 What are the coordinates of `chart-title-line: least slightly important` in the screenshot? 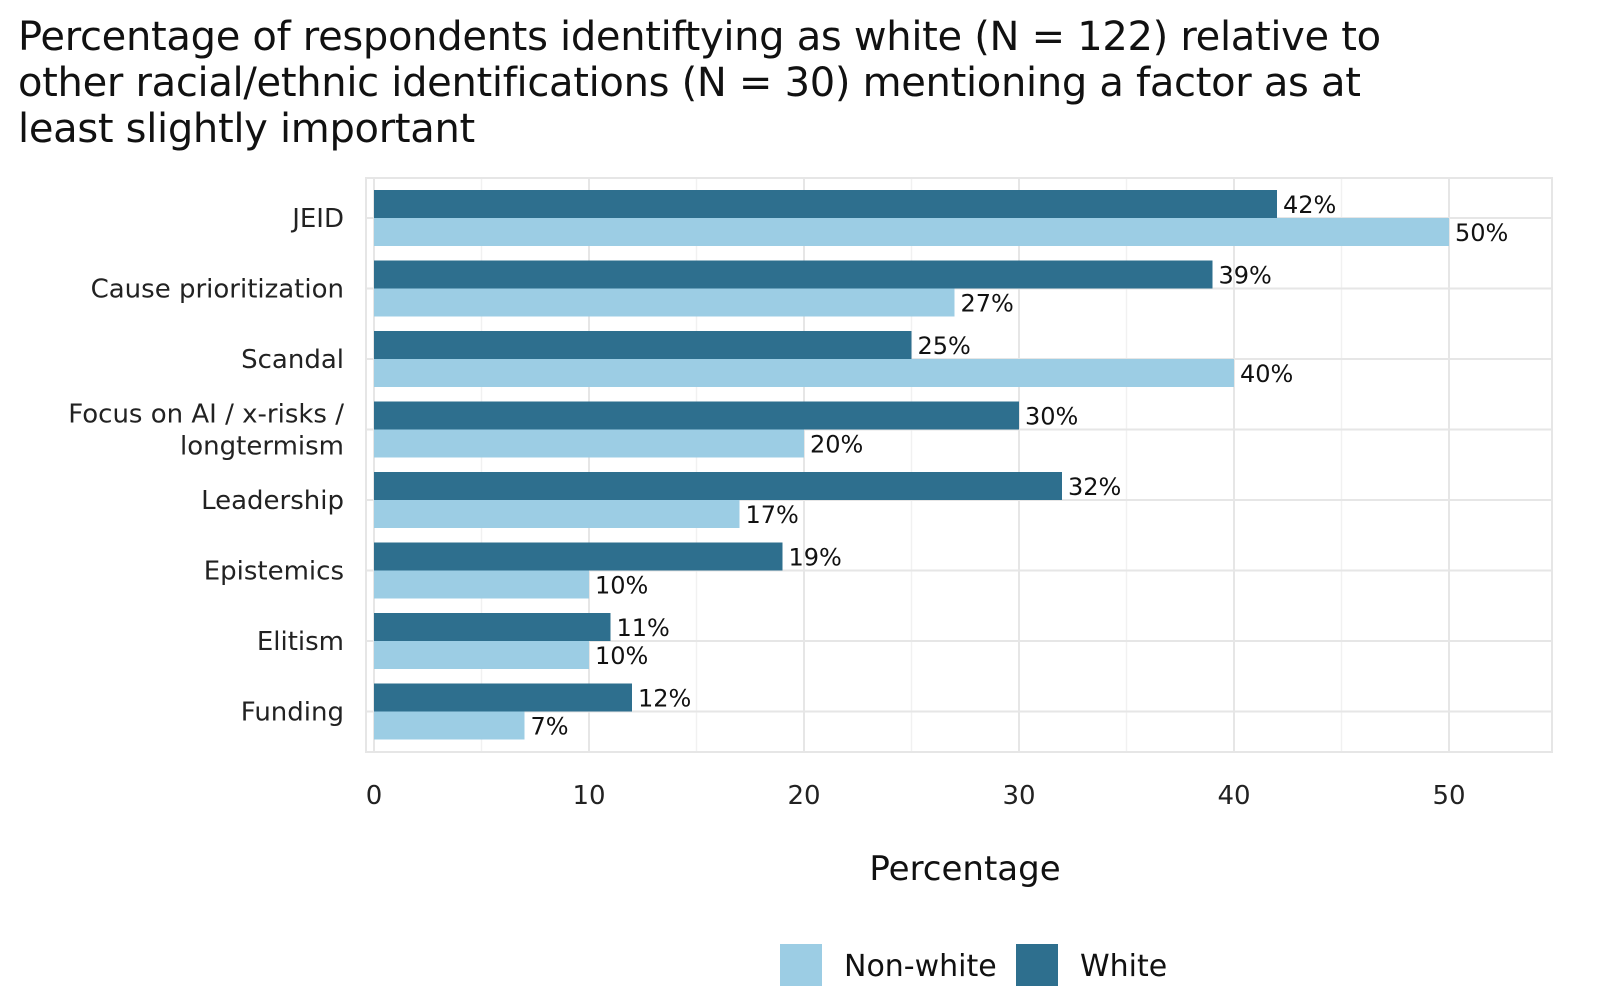 It's located at (246, 129).